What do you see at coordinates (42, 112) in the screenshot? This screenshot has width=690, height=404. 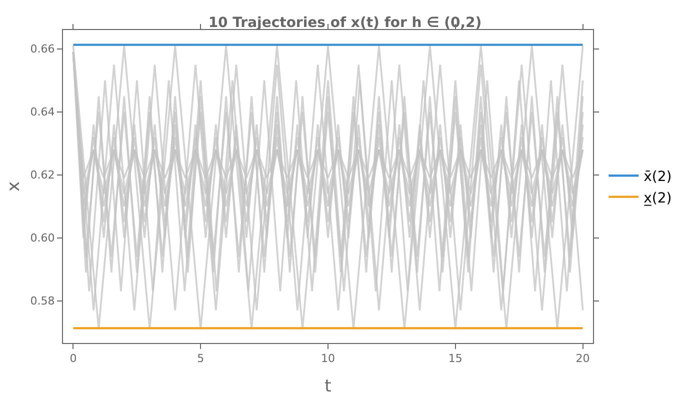 I see `y-tick-label: 0.64` at bounding box center [42, 112].